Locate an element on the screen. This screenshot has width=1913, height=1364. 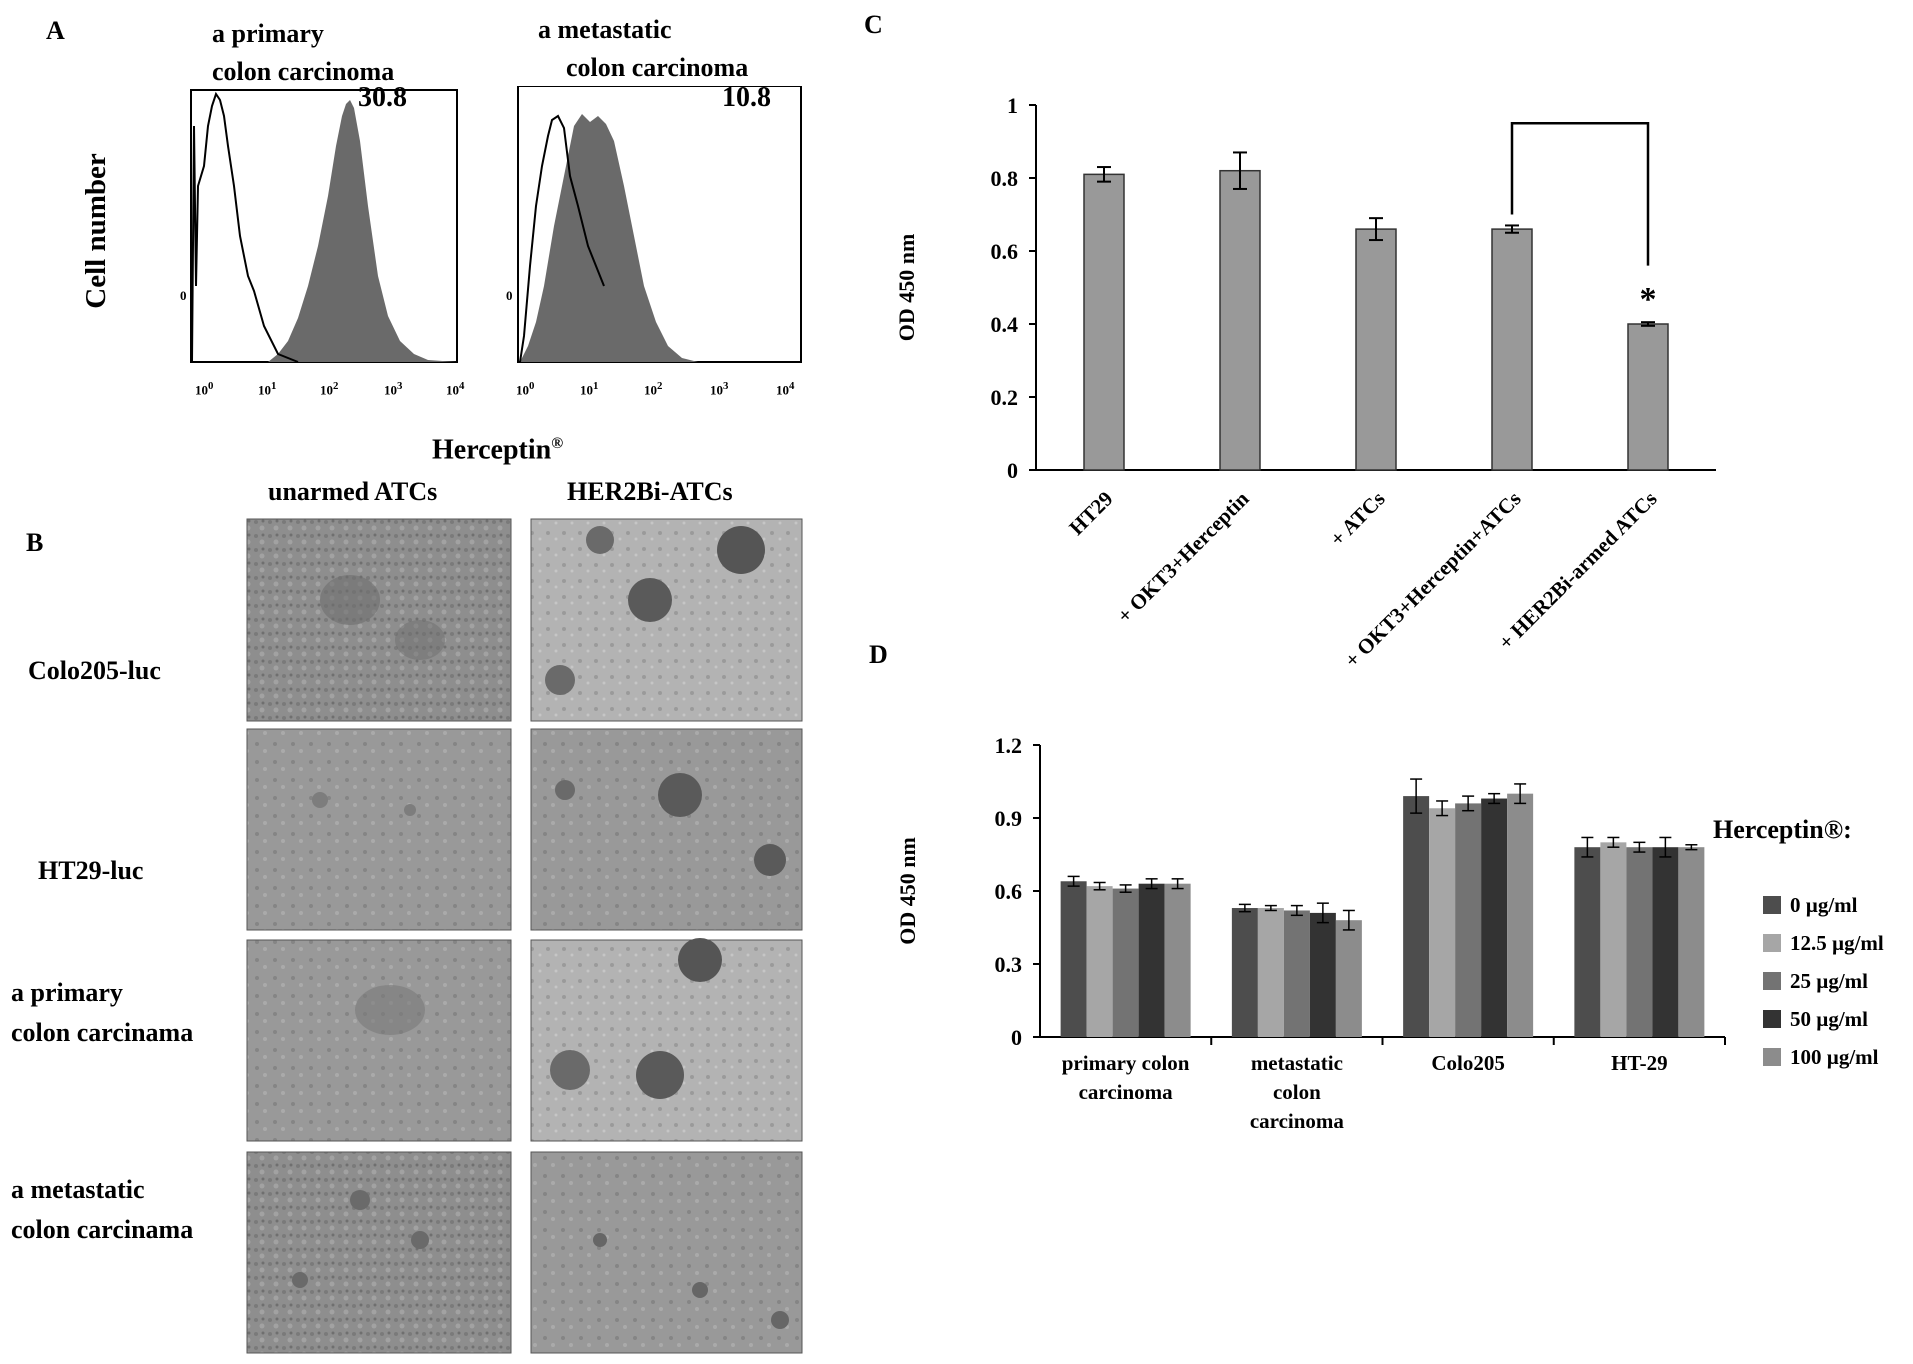
panel-a-histograms: 0 0 is located at coordinates (491, 224).